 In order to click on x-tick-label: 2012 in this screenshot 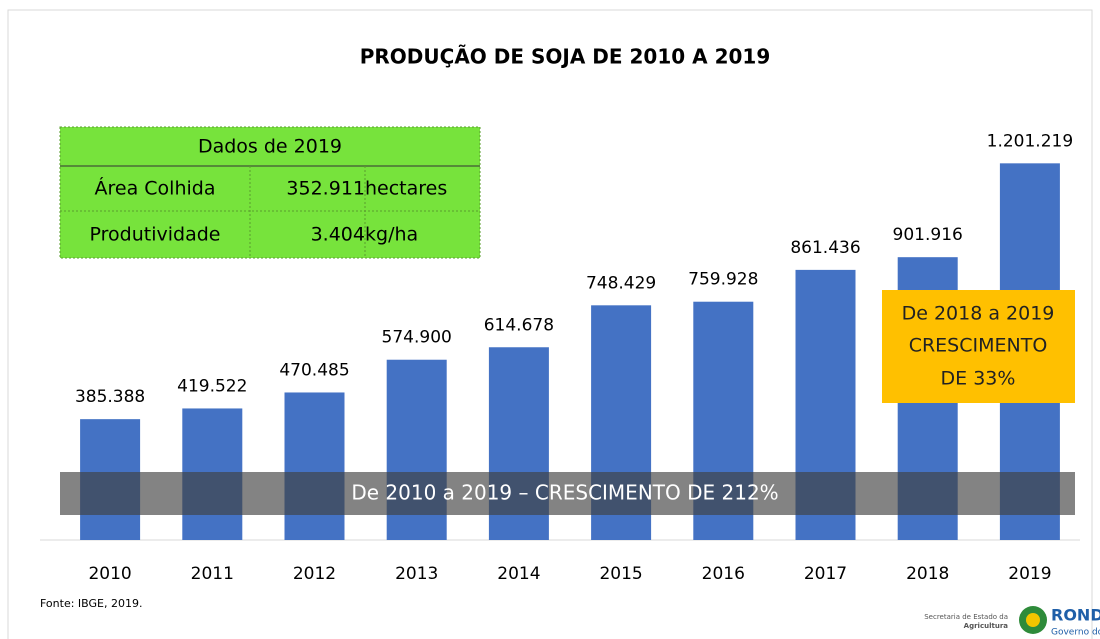, I will do `click(314, 574)`.